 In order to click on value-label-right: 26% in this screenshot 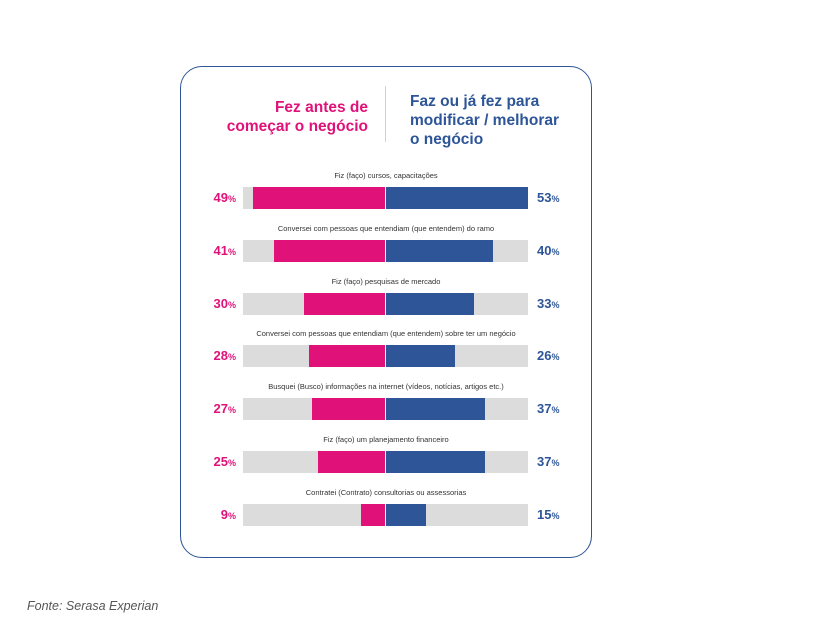, I will do `click(548, 355)`.